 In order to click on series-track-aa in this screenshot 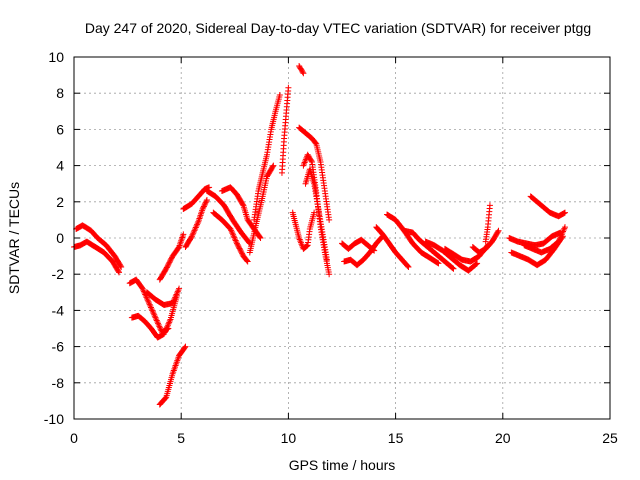, I will do `click(466, 253)`.